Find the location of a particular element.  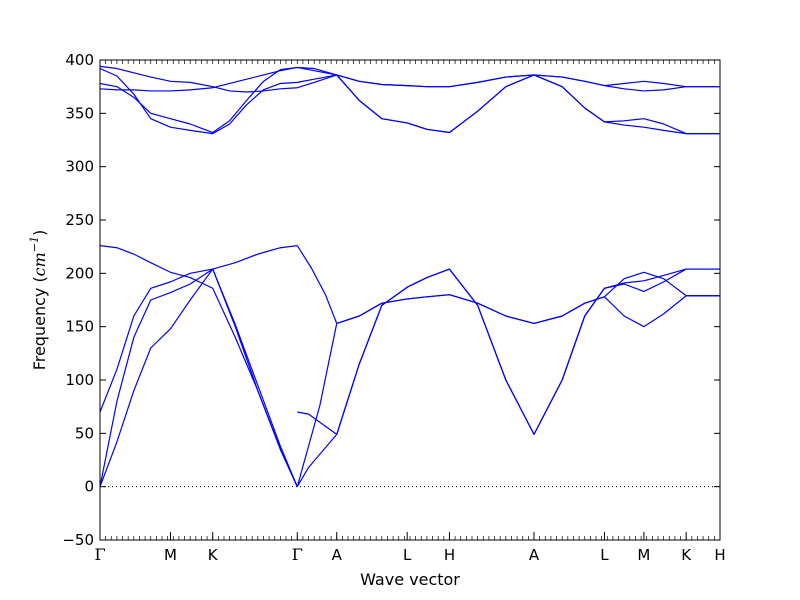

y-axis-label-unit: cm is located at coordinates (39, 264).